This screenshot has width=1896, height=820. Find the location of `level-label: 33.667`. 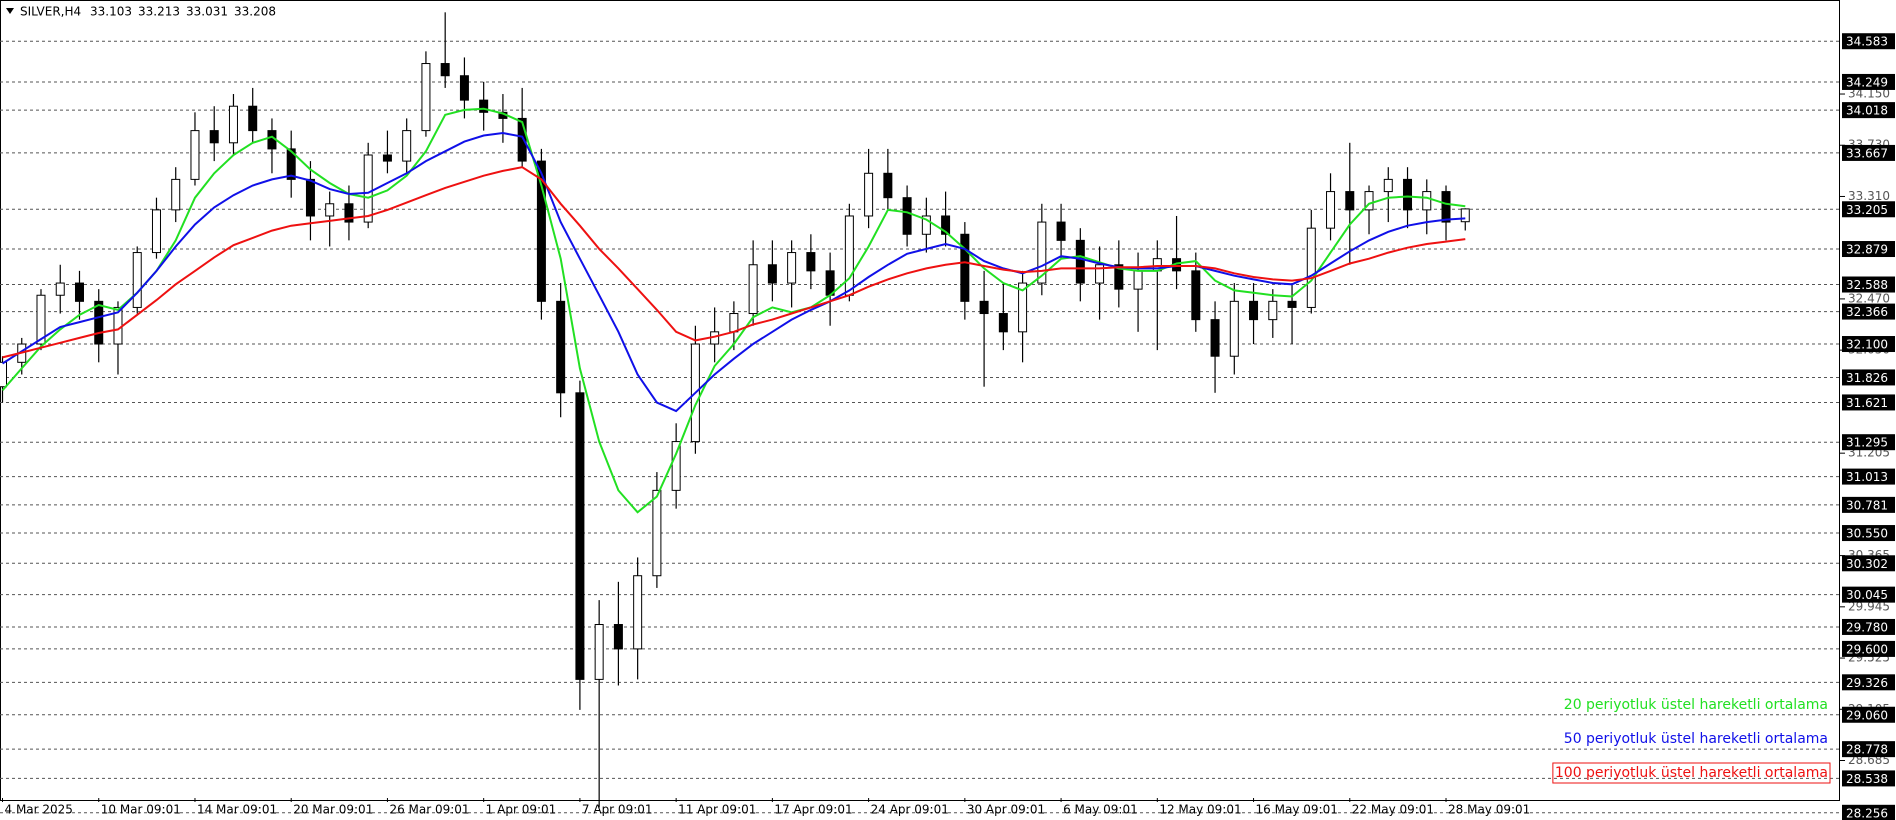

level-label: 33.667 is located at coordinates (1867, 153).